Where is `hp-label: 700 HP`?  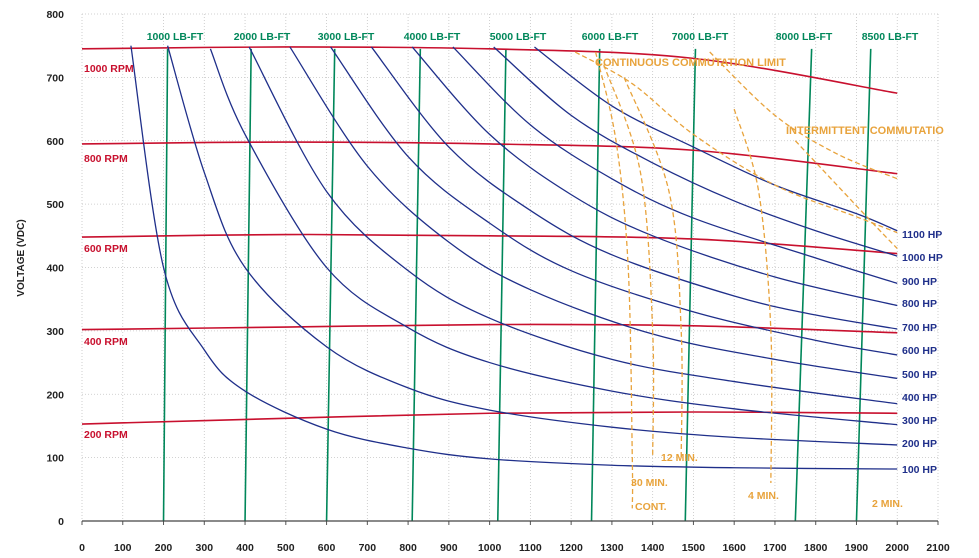 hp-label: 700 HP is located at coordinates (919, 328).